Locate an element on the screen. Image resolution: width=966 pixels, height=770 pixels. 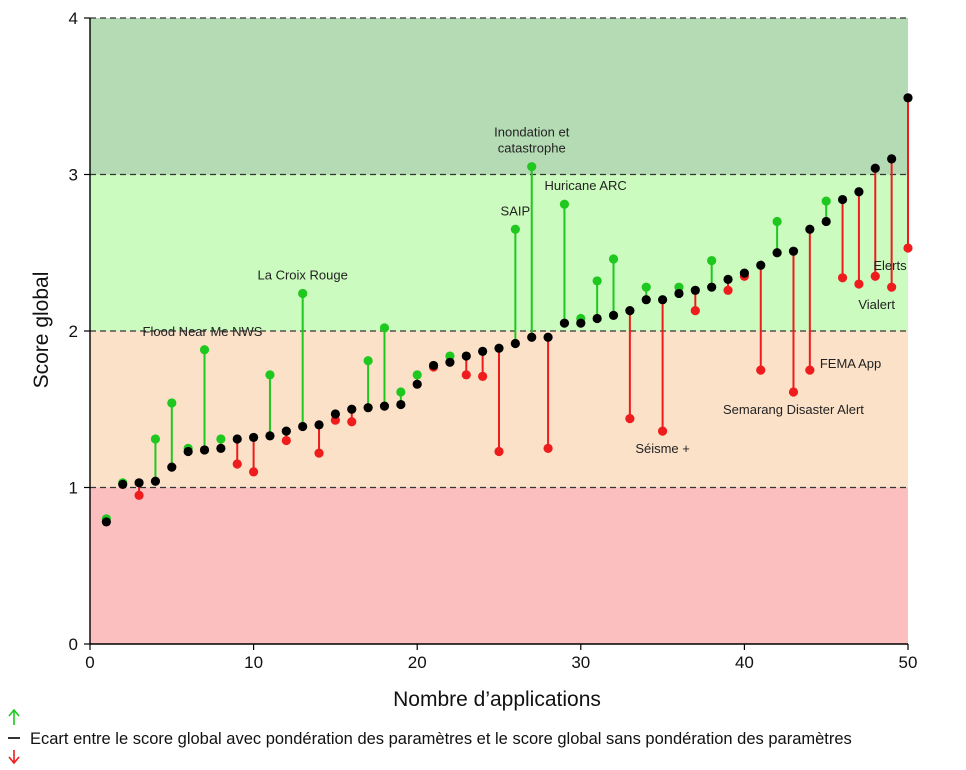
annotation-line: Séisme + is located at coordinates (662, 448).